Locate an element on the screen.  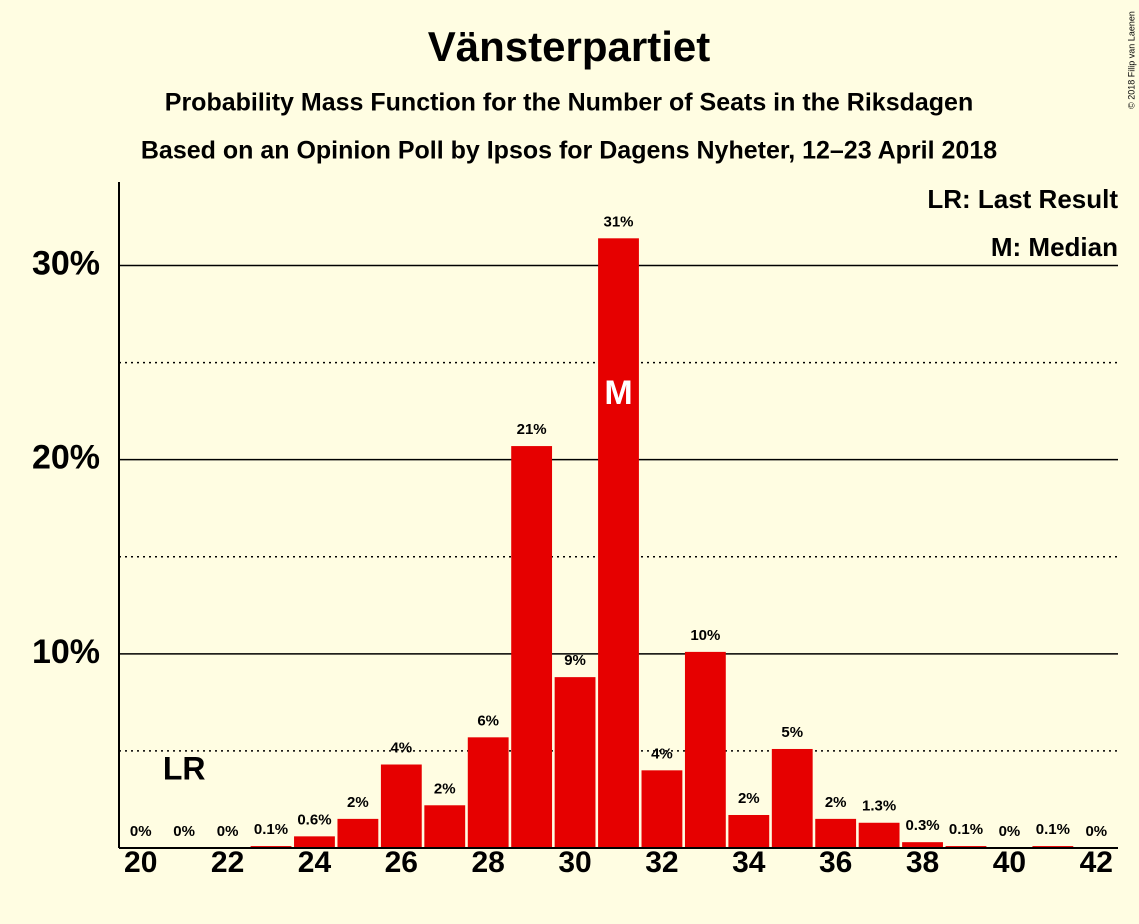
x-tick-label: 32 is located at coordinates (661, 862).